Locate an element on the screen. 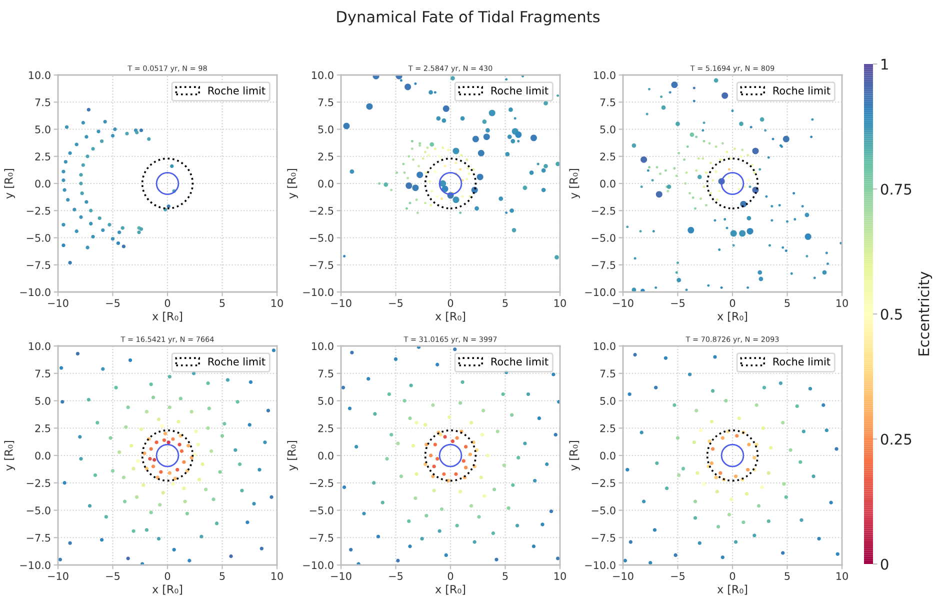  color-bar-label: 0.25 is located at coordinates (896, 439).